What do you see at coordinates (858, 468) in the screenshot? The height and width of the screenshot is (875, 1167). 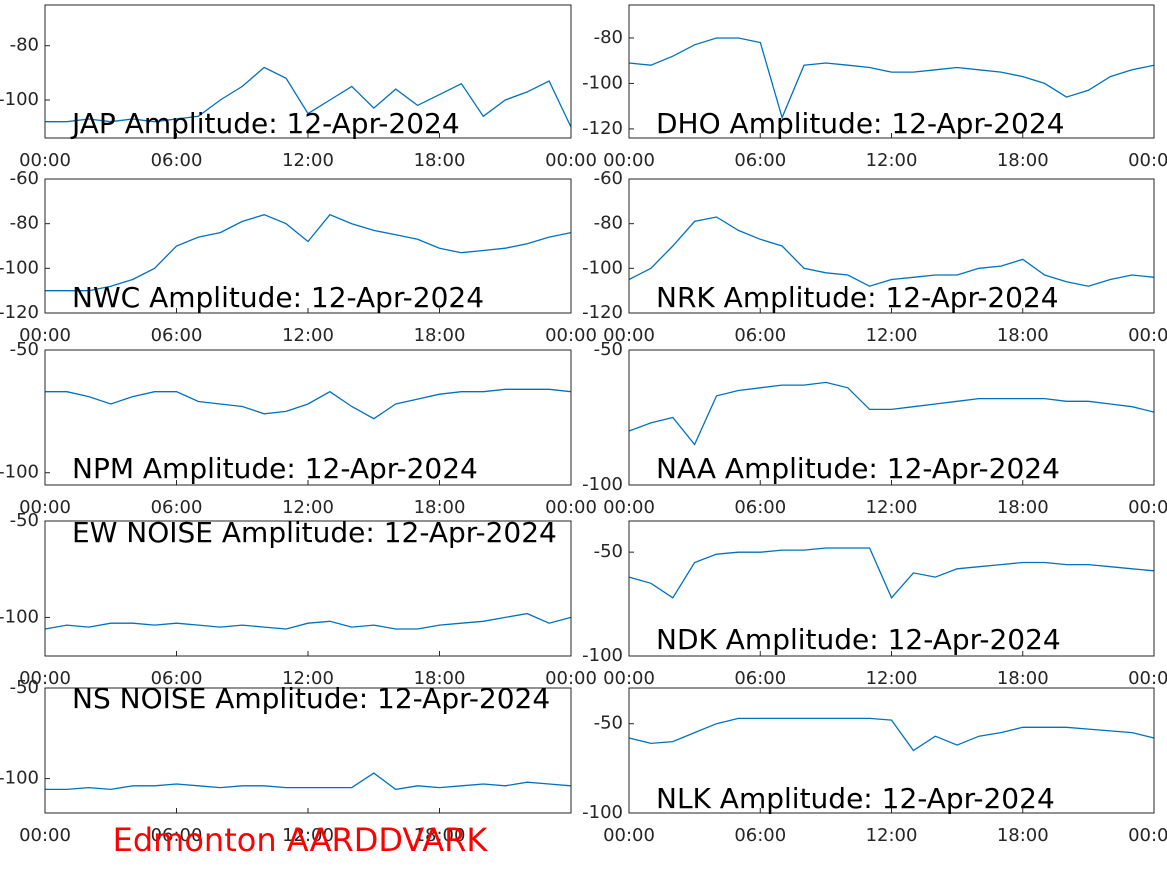 I see `panel-title: NAA Amplitude: 12-Apr-2024` at bounding box center [858, 468].